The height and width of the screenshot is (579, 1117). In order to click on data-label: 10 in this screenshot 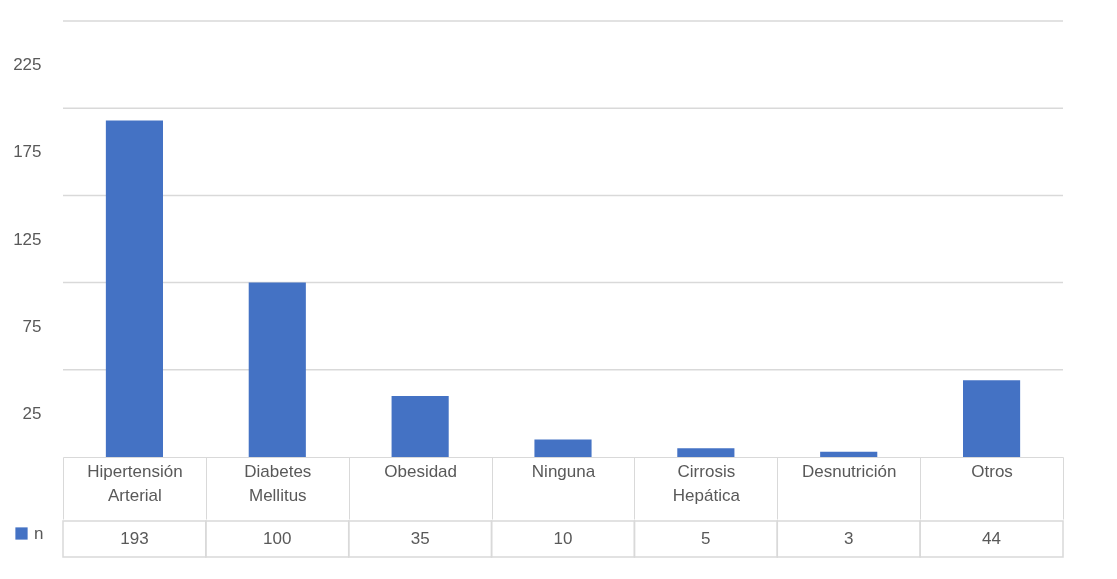, I will do `click(563, 538)`.